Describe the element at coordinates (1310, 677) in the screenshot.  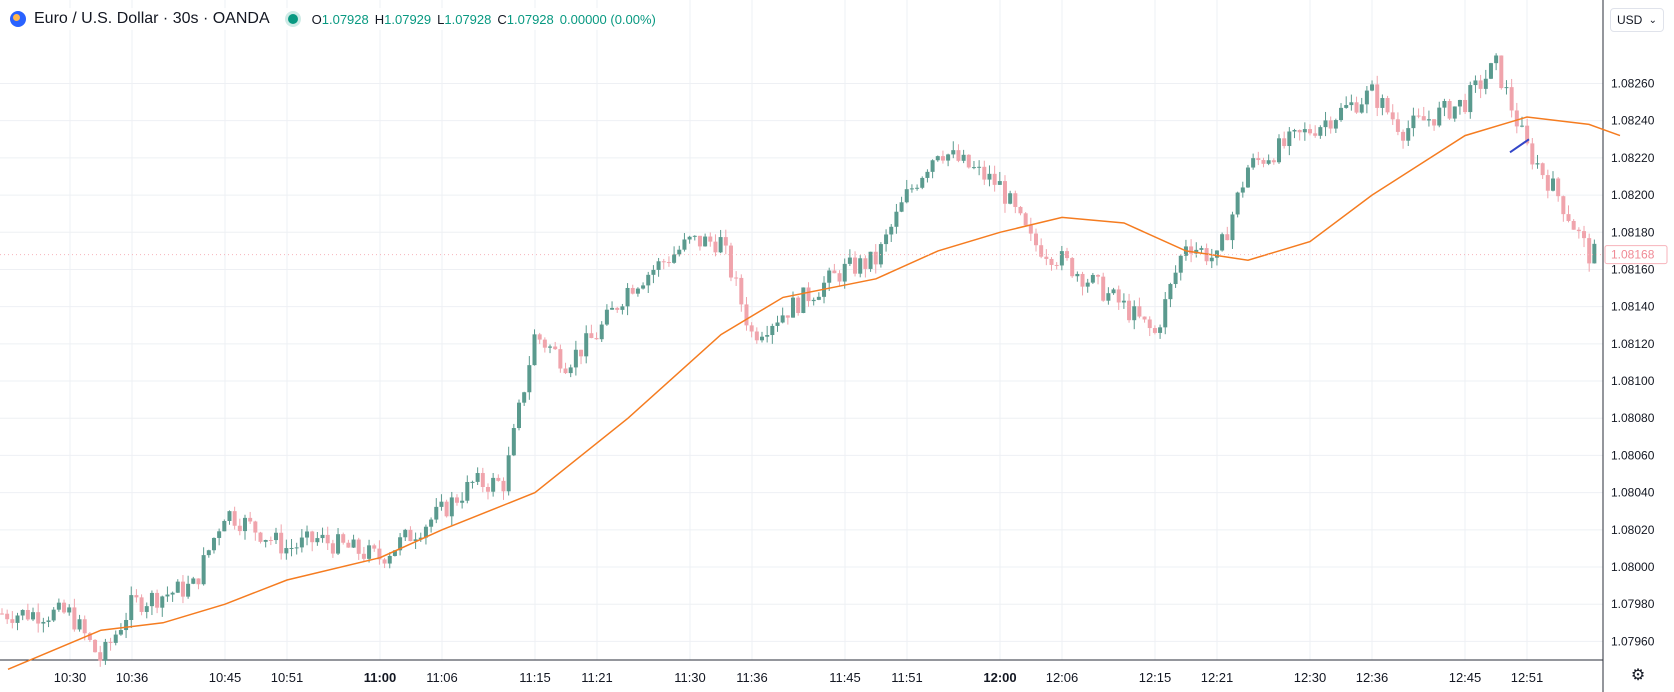
I see `x-tick-label: 12:30` at that location.